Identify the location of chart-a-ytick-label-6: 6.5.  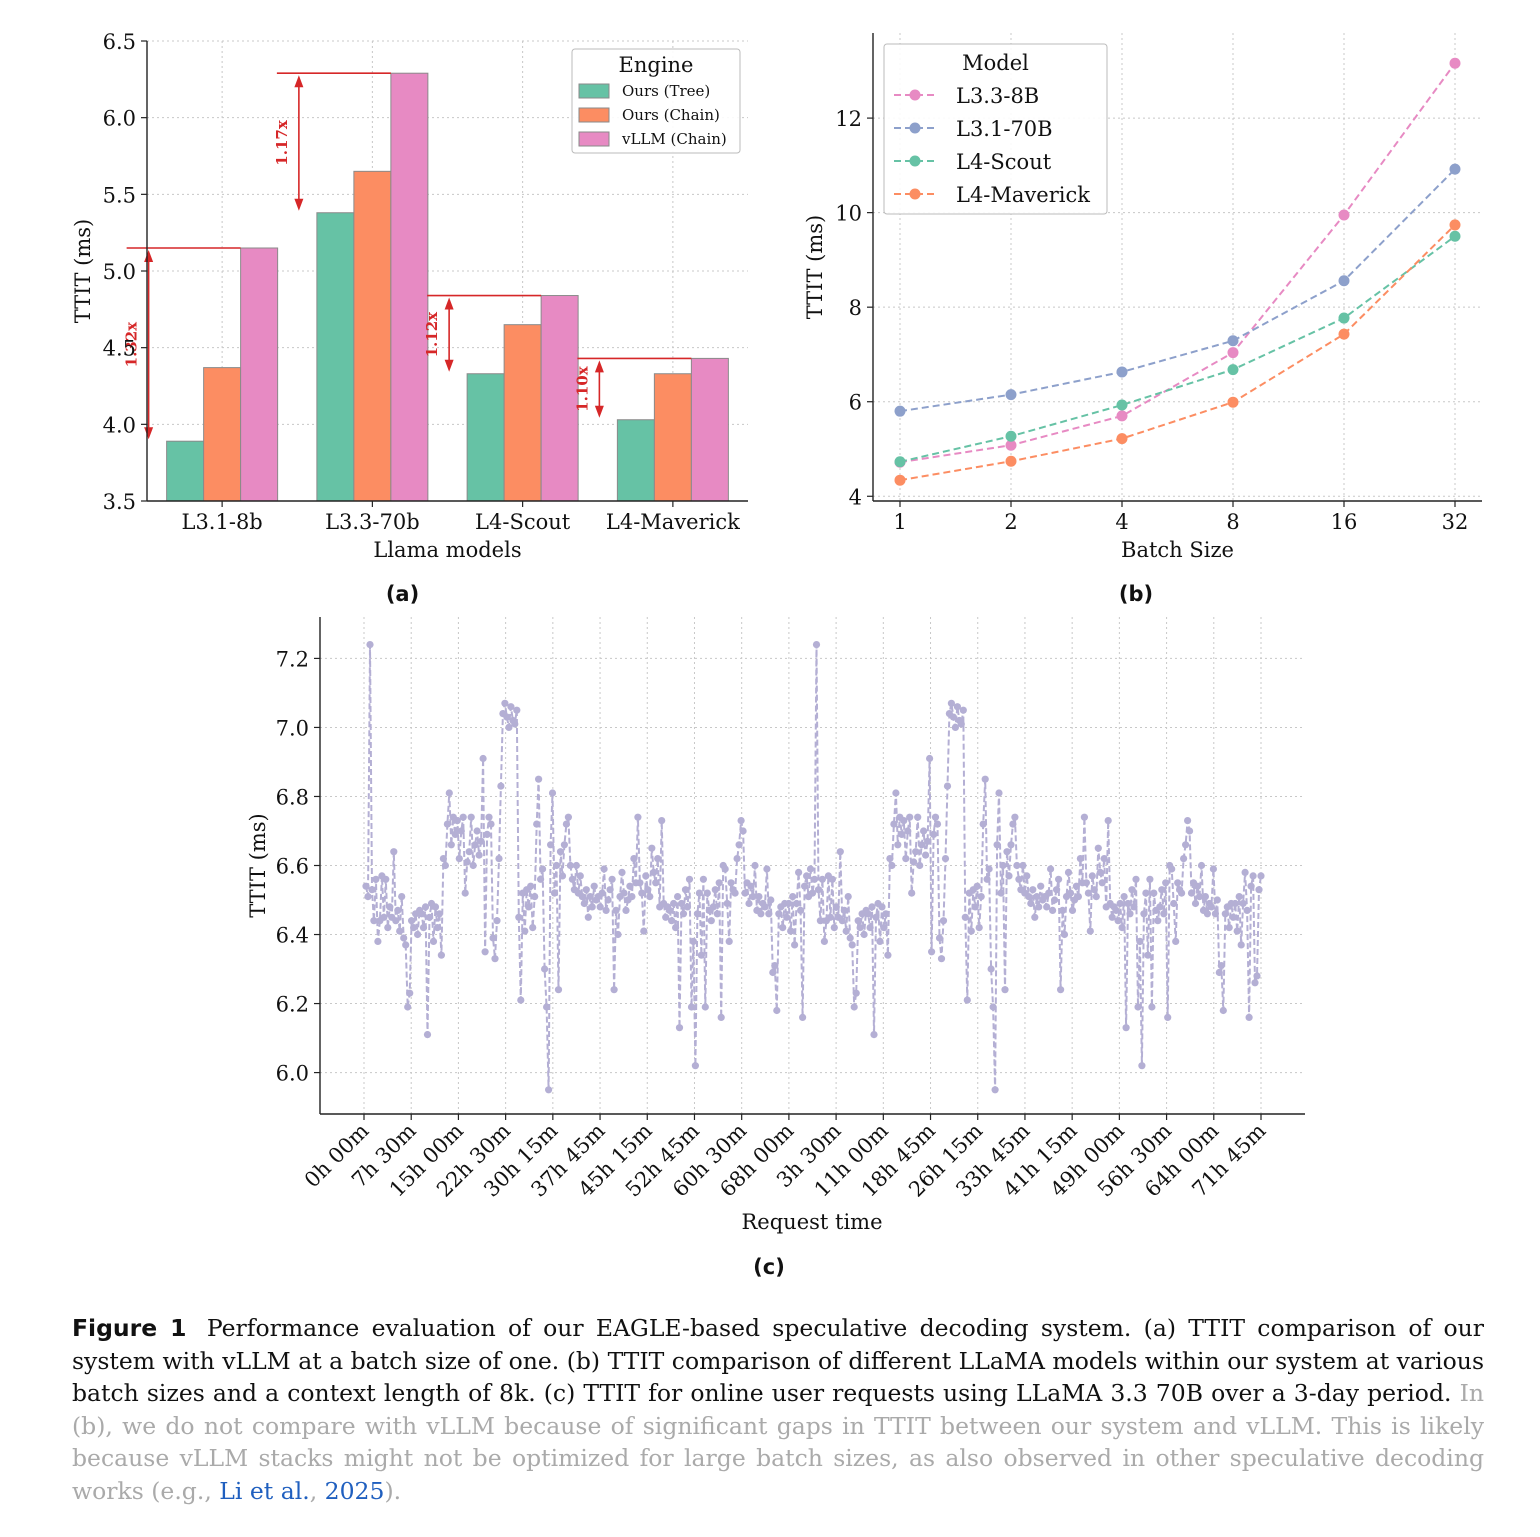
(119, 42).